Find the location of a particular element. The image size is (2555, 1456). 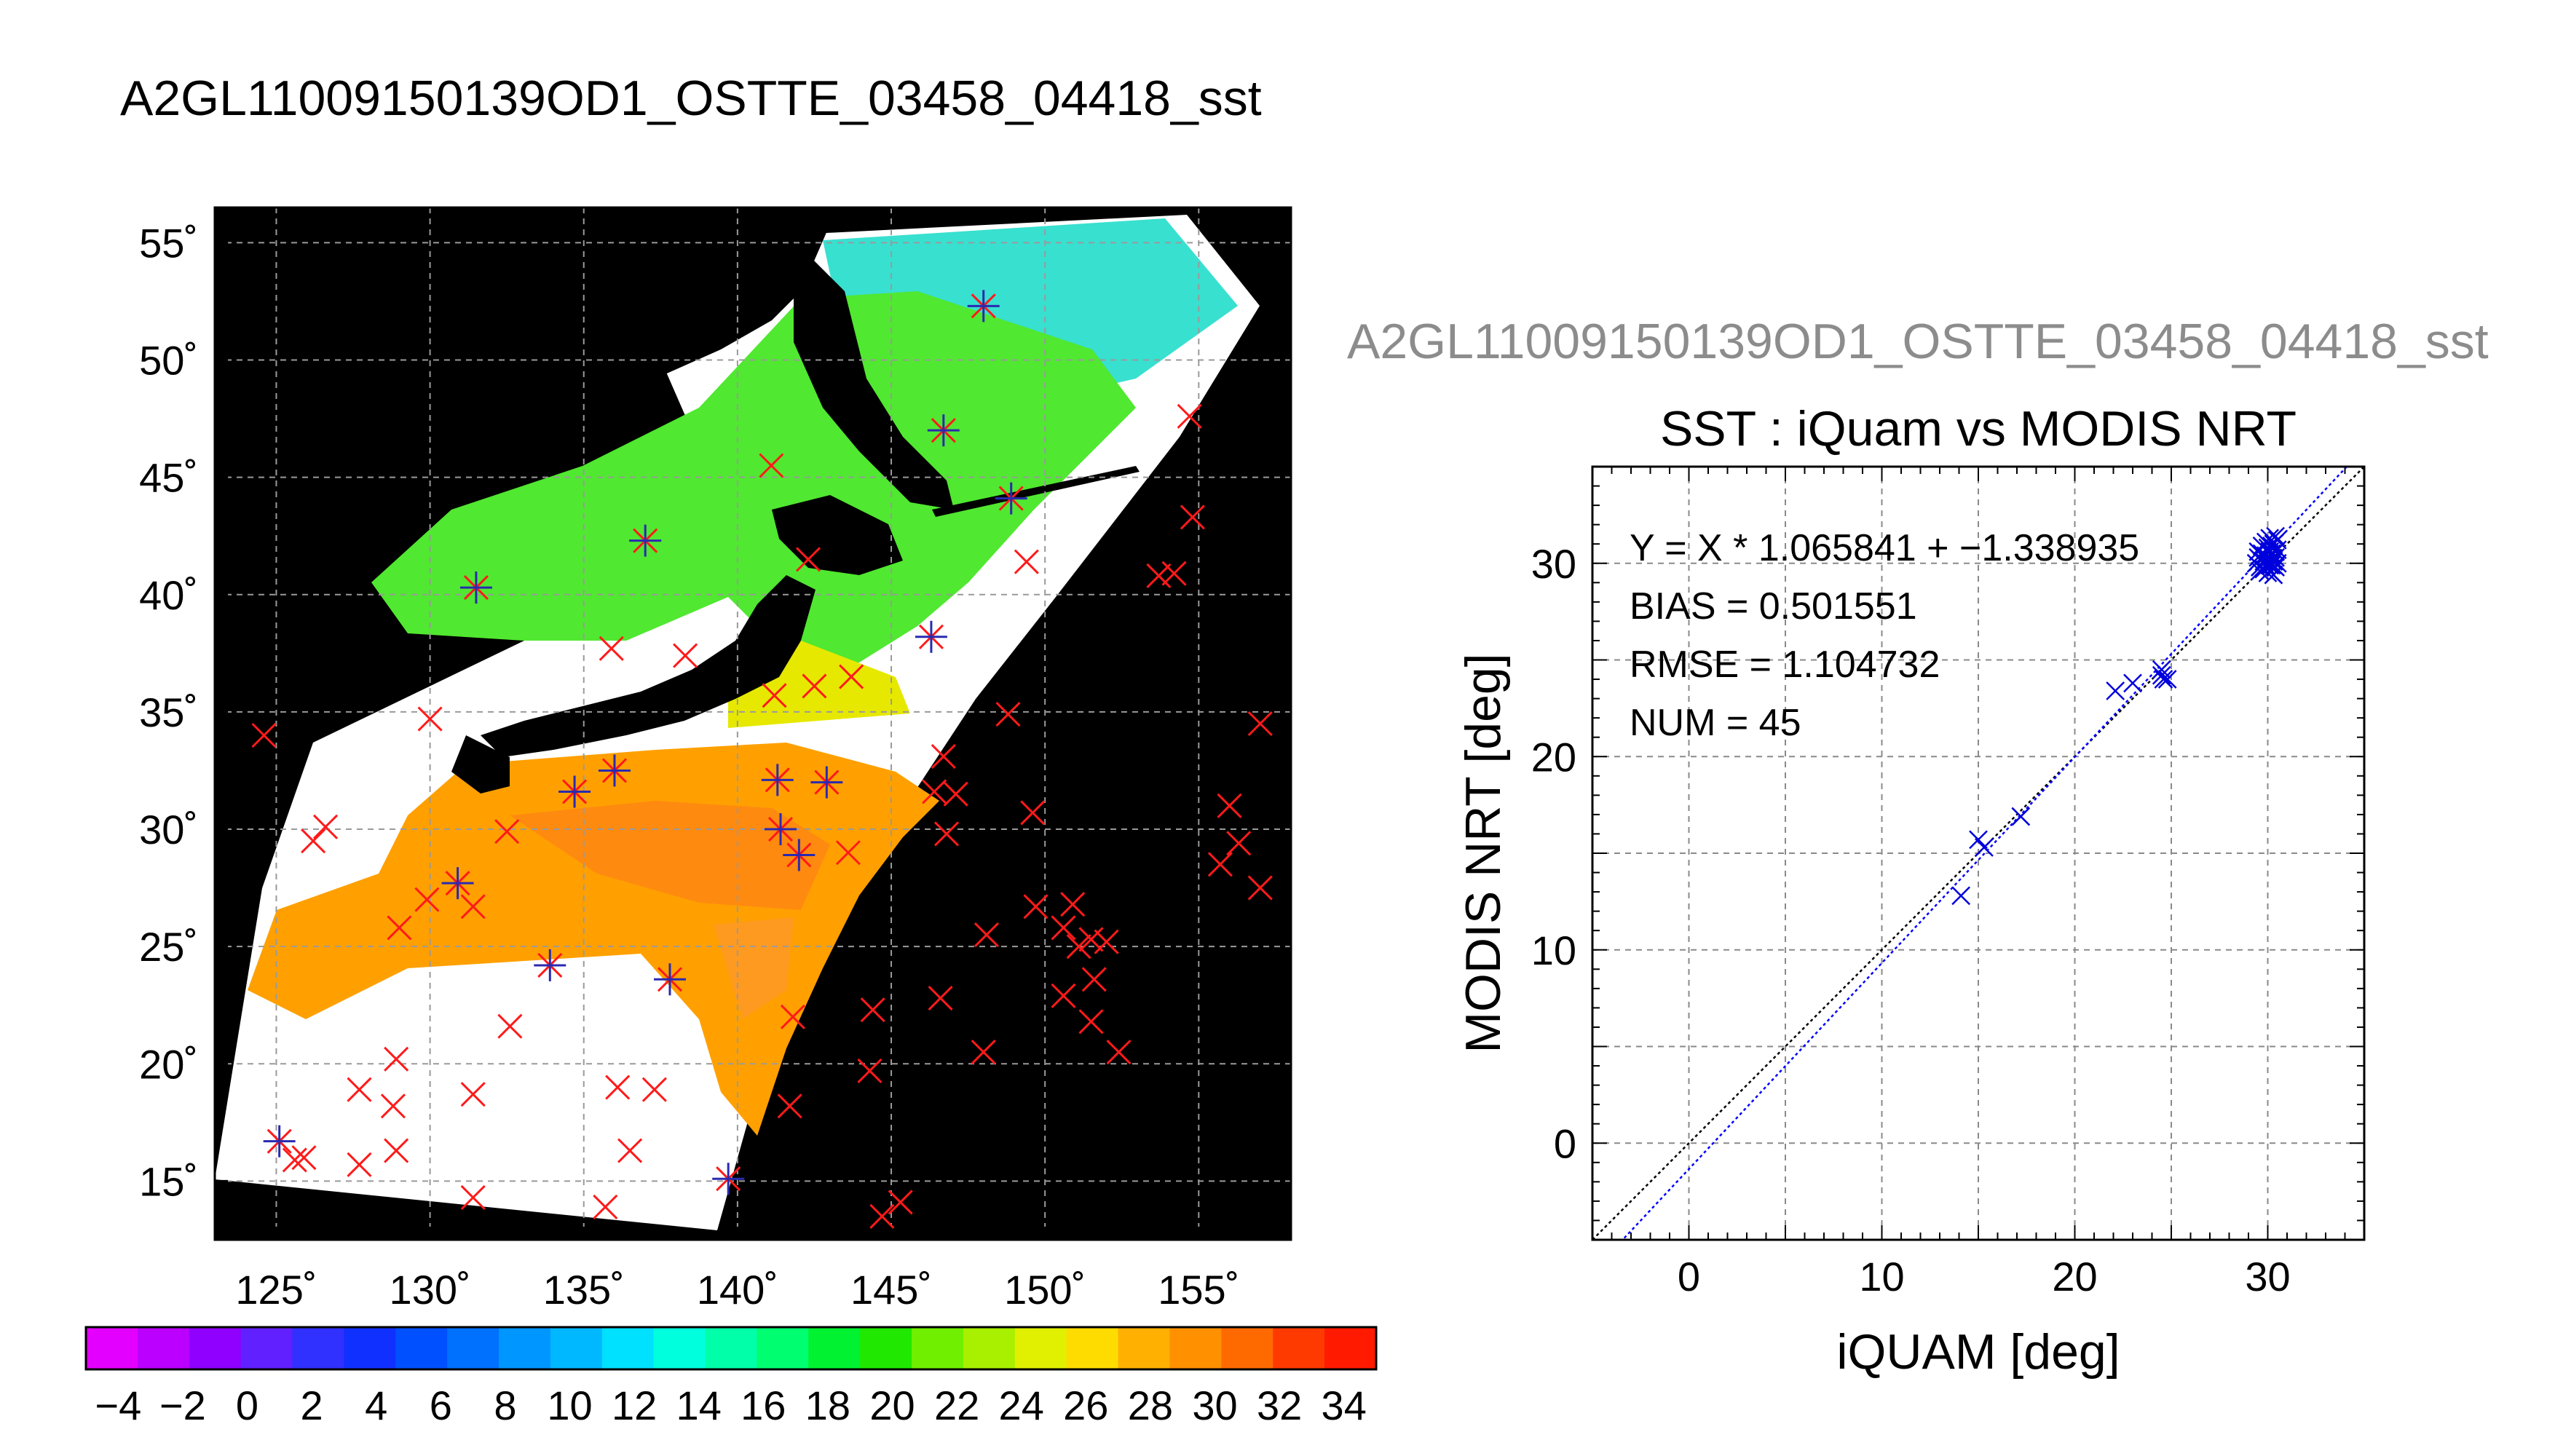

colorbar-tick-label: 10 is located at coordinates (569, 1405).